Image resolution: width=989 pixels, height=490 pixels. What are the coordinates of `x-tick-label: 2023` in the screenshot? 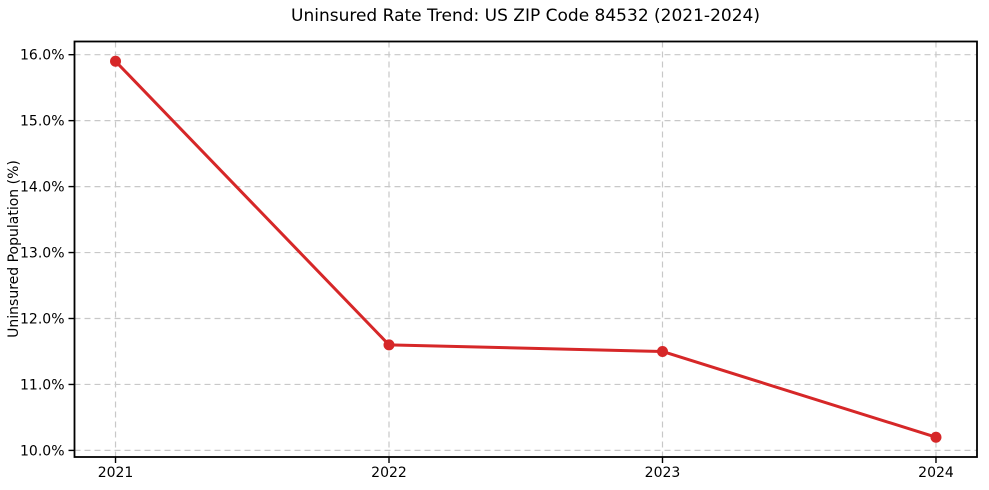 It's located at (663, 473).